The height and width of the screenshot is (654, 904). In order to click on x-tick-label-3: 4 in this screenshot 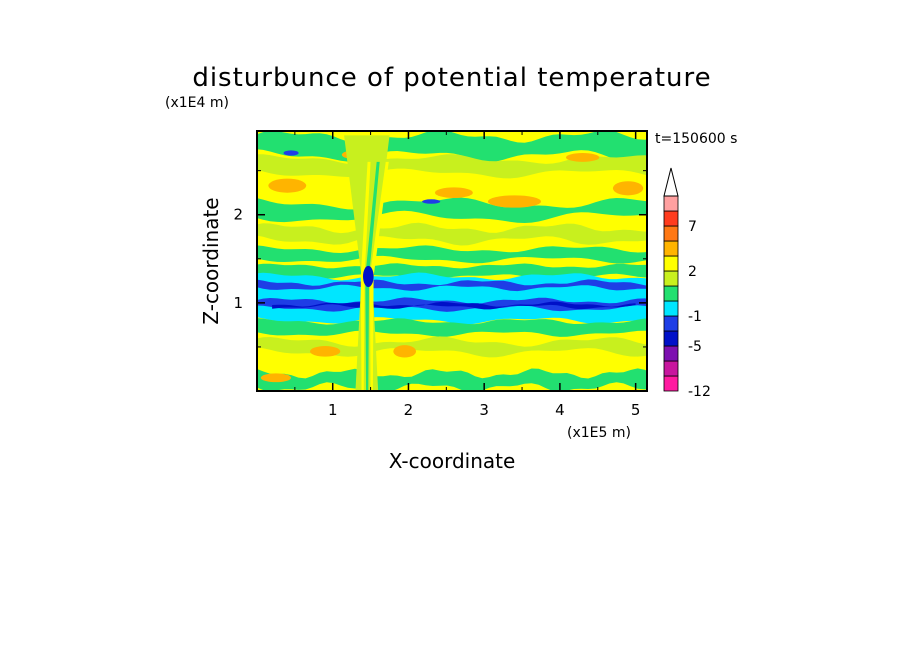, I will do `click(560, 410)`.